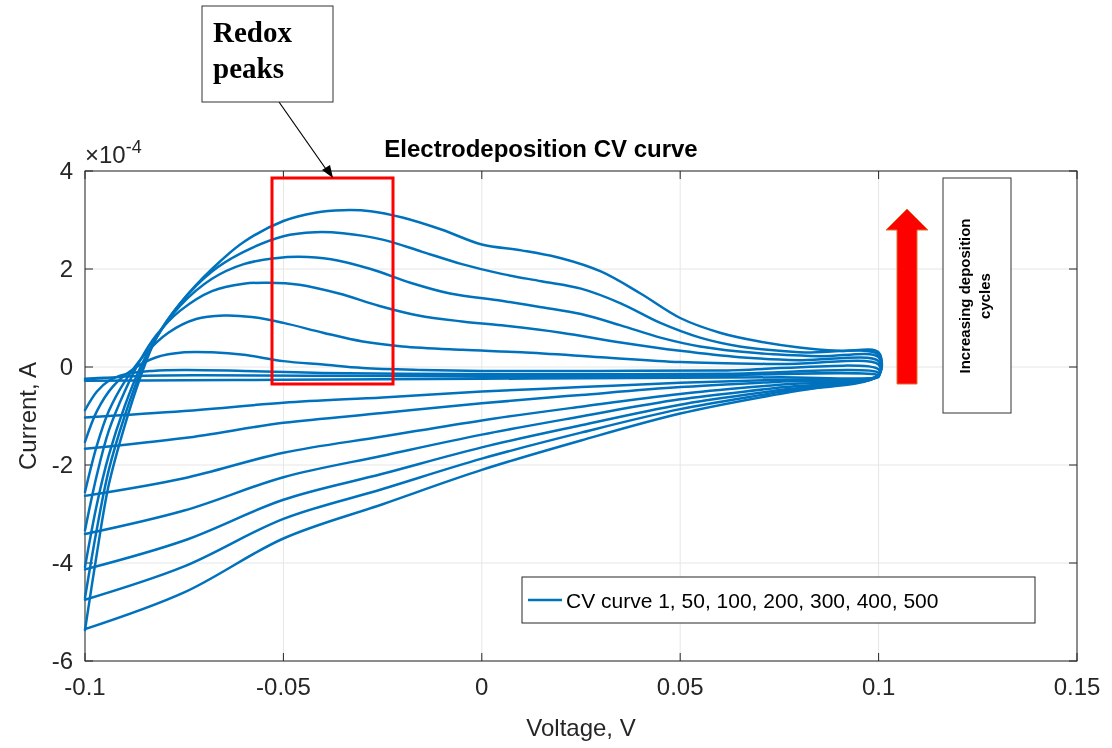 The width and height of the screenshot is (1112, 748). I want to click on y-tick-label: 2, so click(66, 268).